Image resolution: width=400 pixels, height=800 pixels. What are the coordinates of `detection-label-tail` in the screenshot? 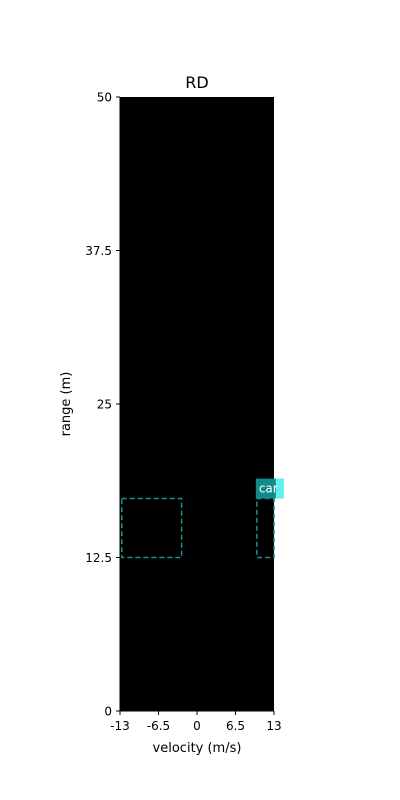 It's located at (279, 488).